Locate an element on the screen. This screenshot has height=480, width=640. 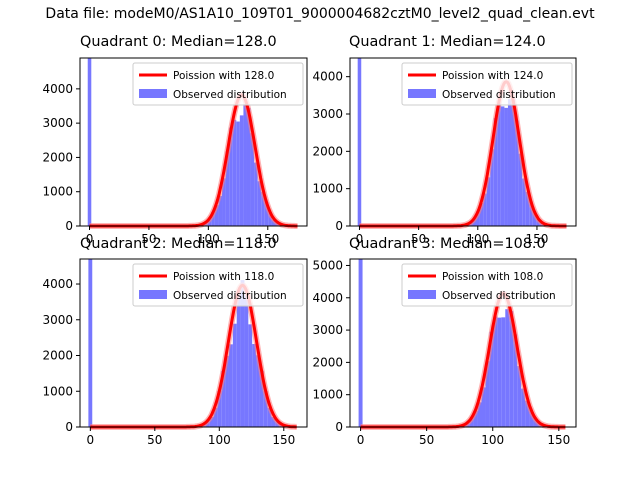
quadrant-2-legend-label-1: Observed distribution is located at coordinates (230, 296).